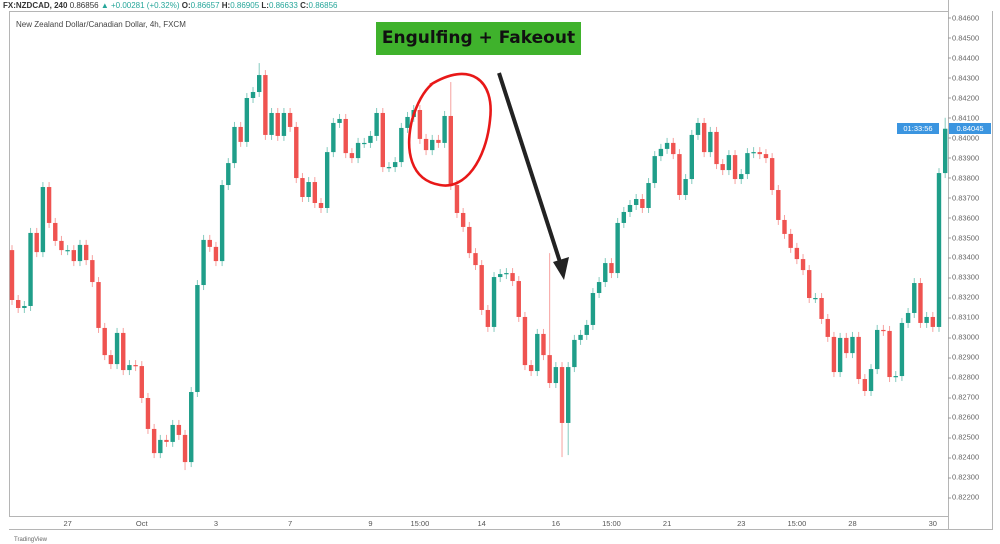 The image size is (1000, 544). I want to click on x-tick-label: 7, so click(290, 523).